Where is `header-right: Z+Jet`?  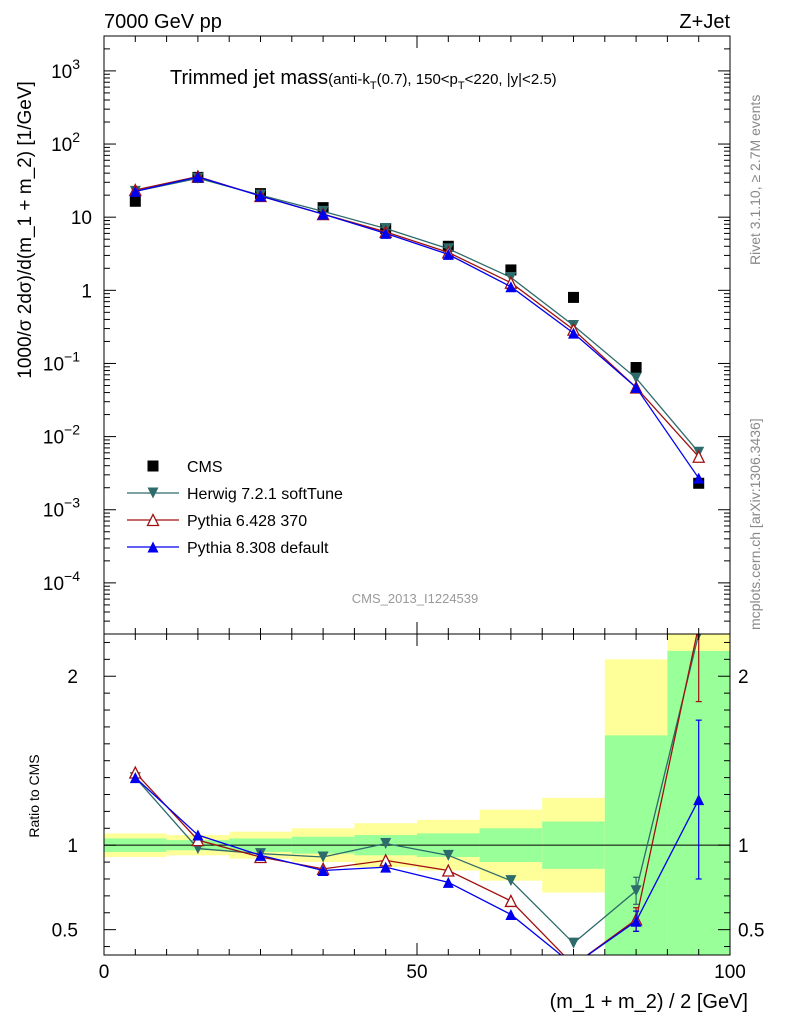
header-right: Z+Jet is located at coordinates (704, 22).